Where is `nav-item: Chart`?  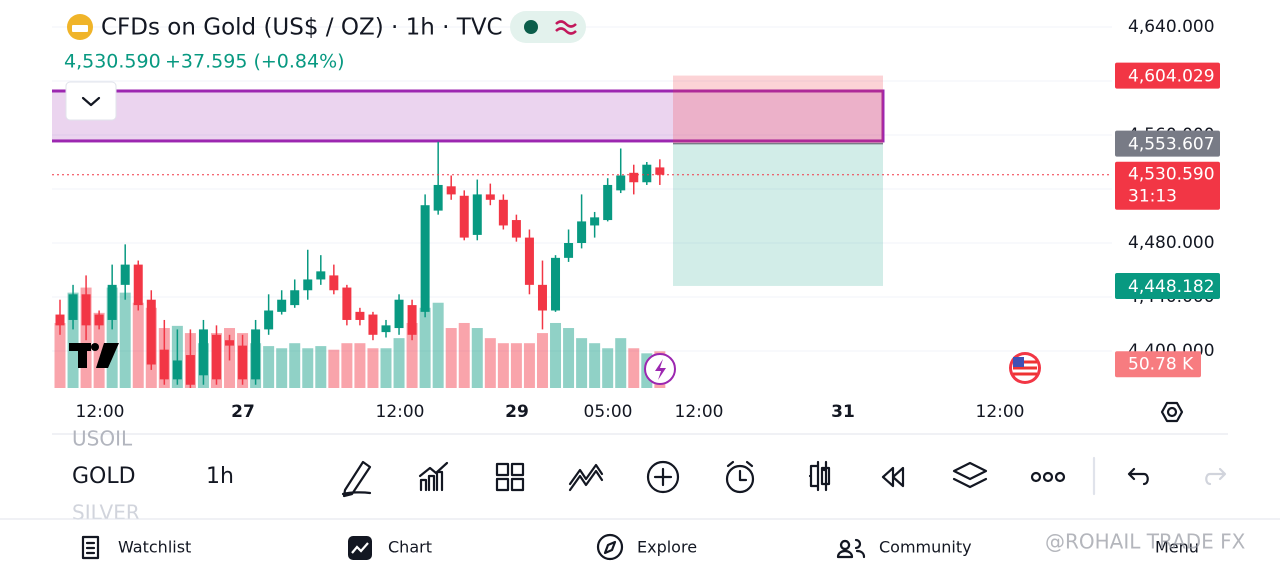 nav-item: Chart is located at coordinates (410, 547).